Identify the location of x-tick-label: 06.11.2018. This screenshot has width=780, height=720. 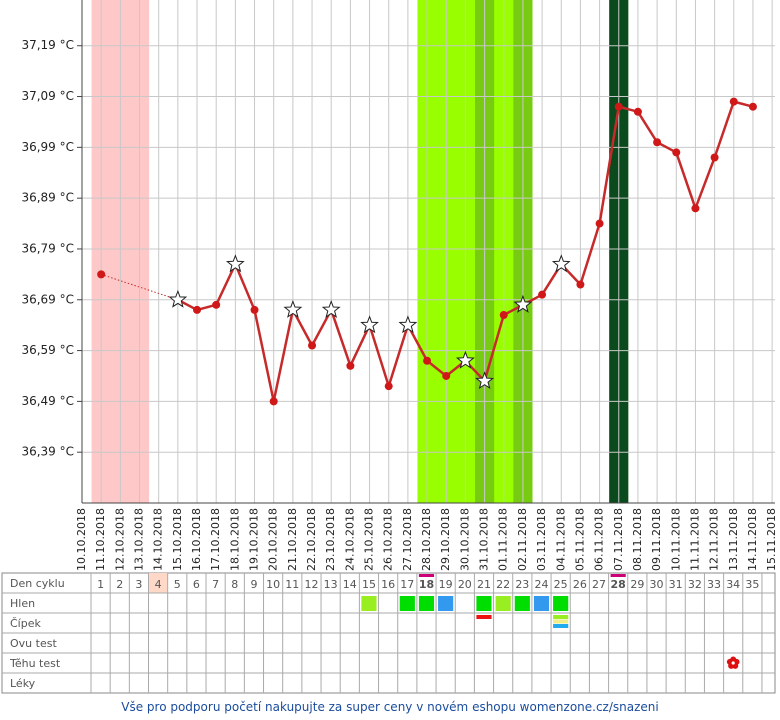
(599, 539).